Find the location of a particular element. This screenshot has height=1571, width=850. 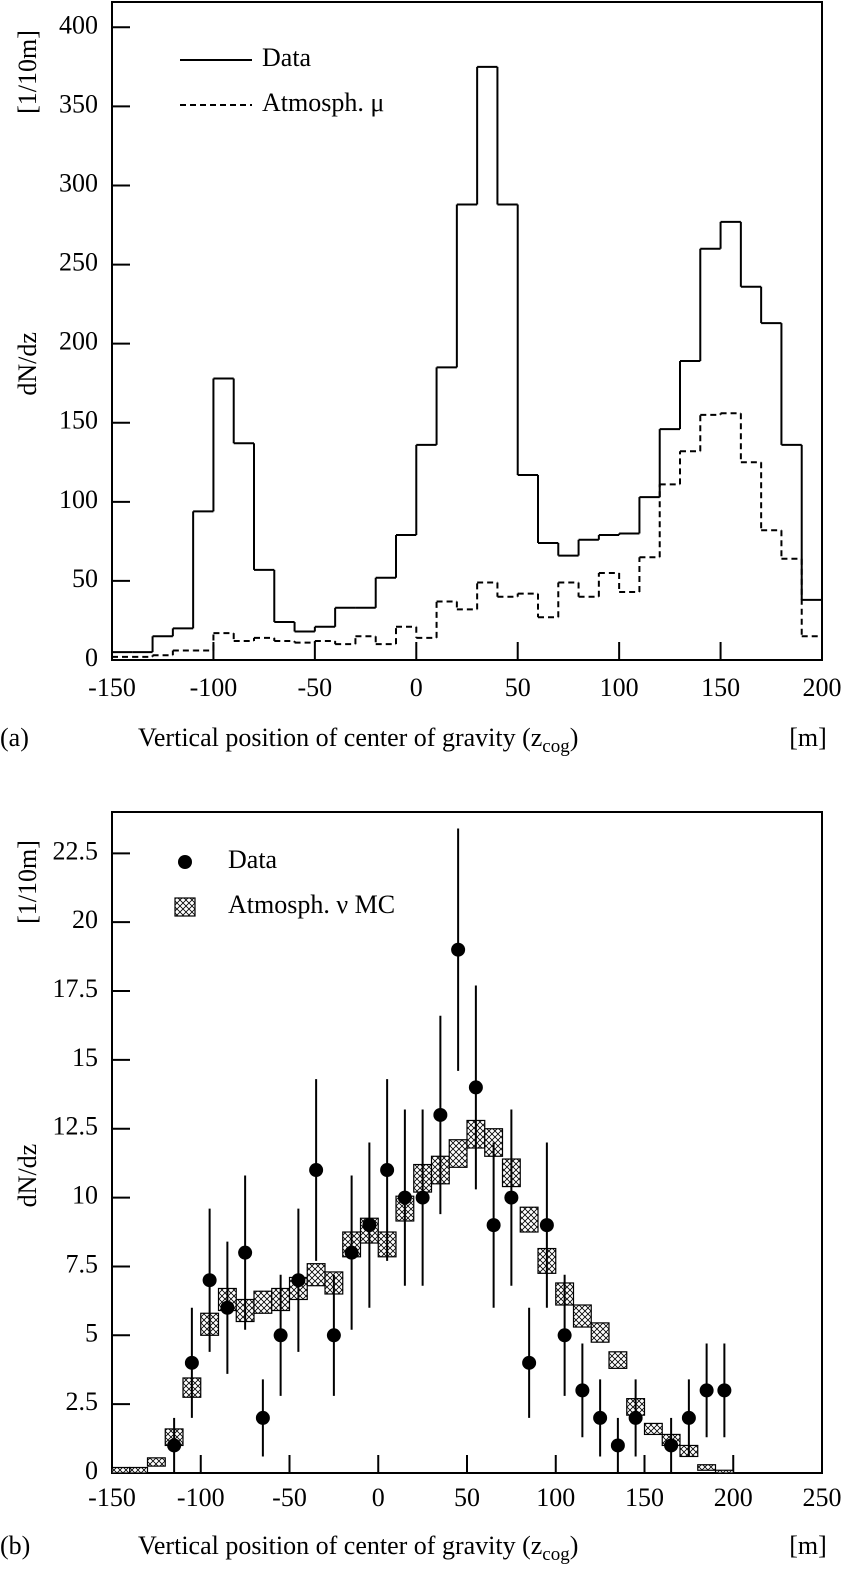

y-tick-label: 150 is located at coordinates (78, 420).